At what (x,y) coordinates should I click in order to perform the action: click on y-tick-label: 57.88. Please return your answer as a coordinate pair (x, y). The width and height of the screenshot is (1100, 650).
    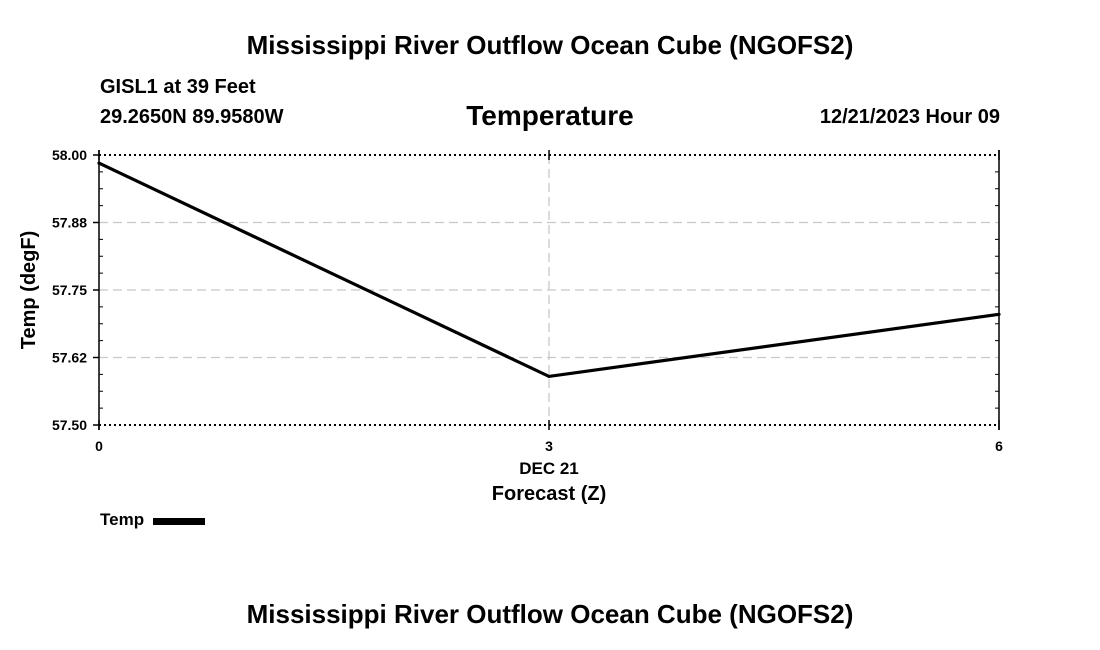
    Looking at the image, I should click on (69, 223).